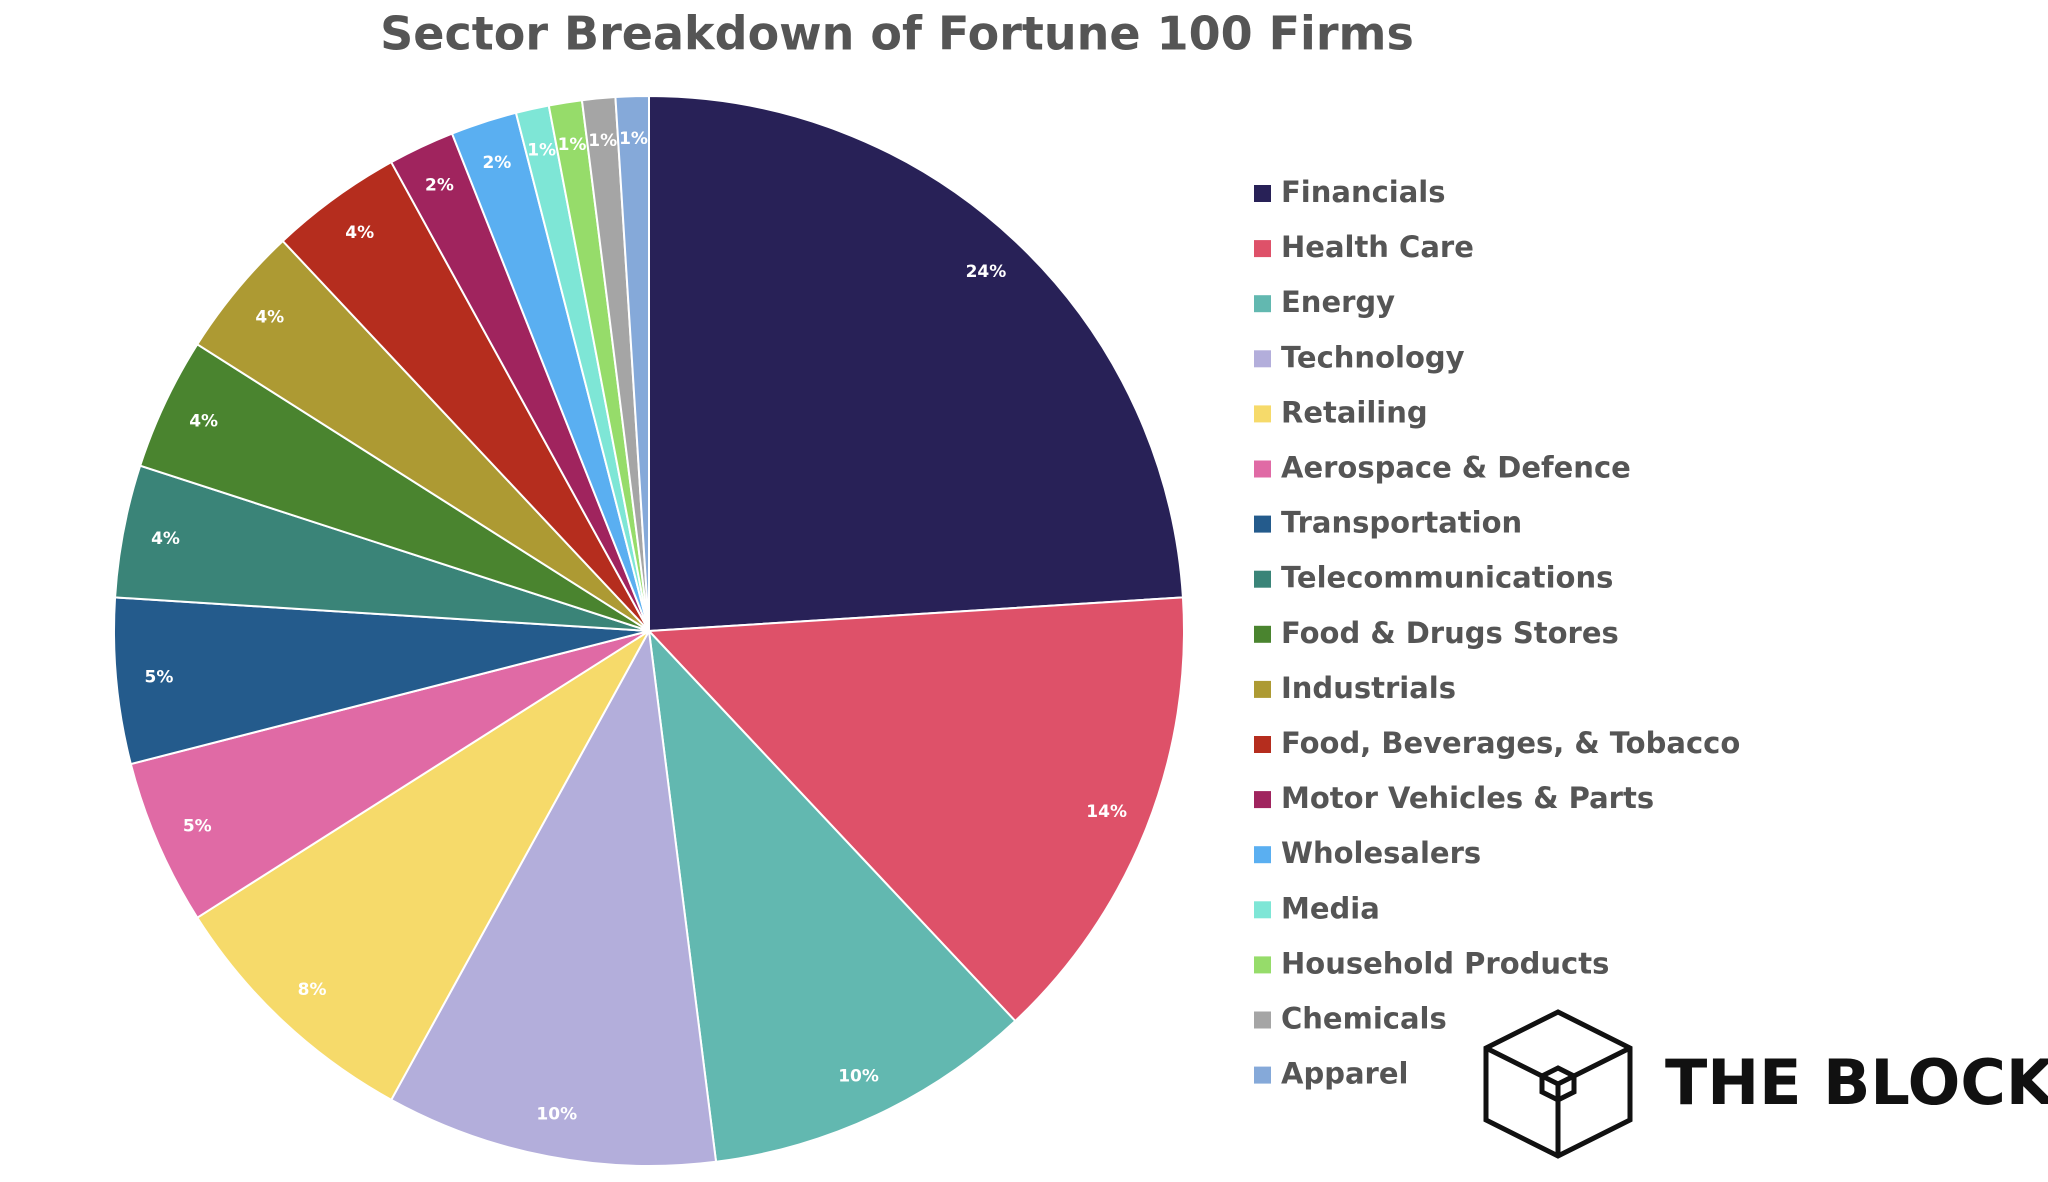 The height and width of the screenshot is (1182, 2048). I want to click on legend-label: Transportation, so click(1401, 523).